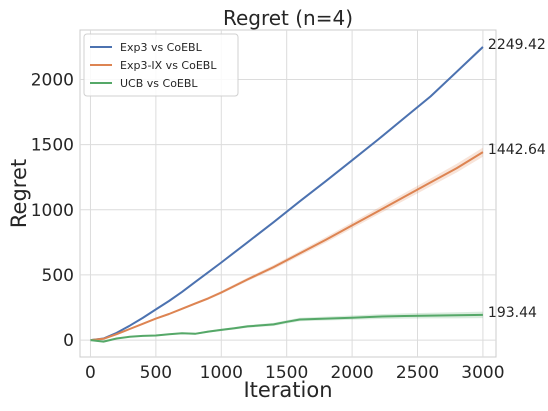 This screenshot has height=411, width=548. Describe the element at coordinates (351, 373) in the screenshot. I see `x-tick-label: 2000` at that location.